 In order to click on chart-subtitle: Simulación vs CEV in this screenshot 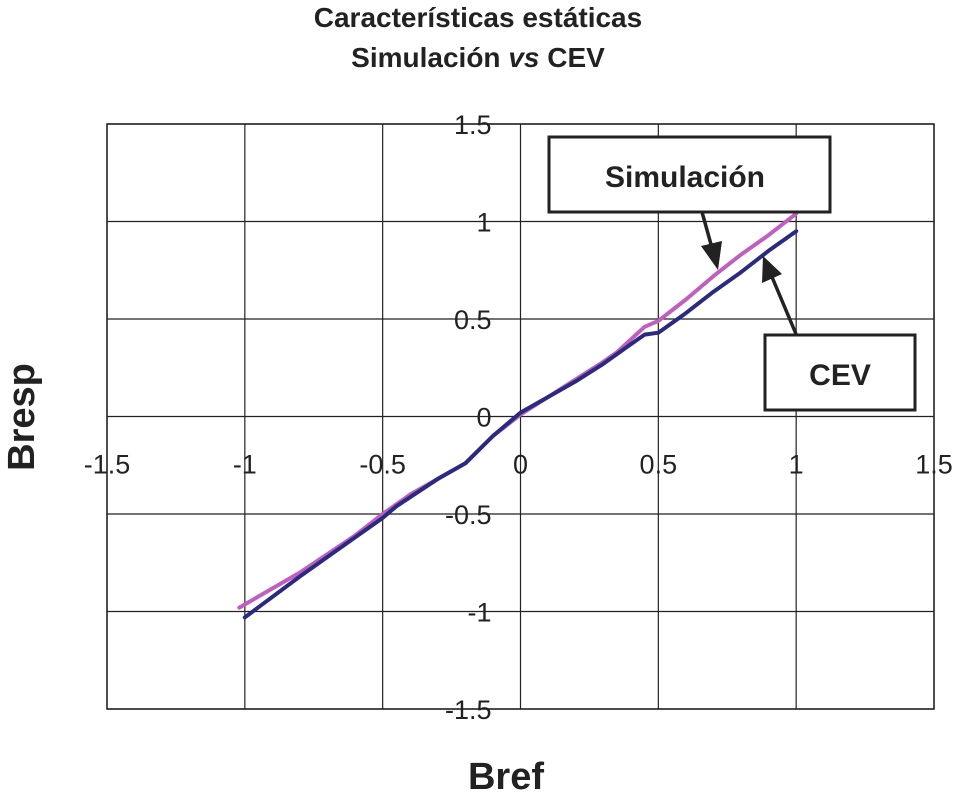, I will do `click(478, 57)`.